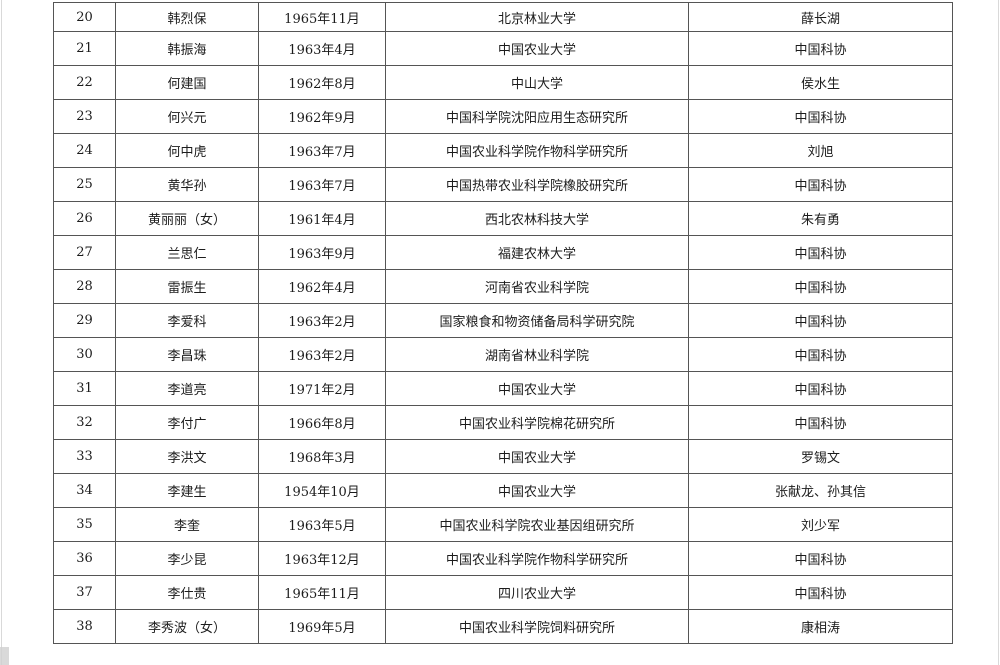 Image resolution: width=1000 pixels, height=665 pixels. I want to click on table-row: 33 李洪文 1968年3月 中国农业大学 罗锡文, so click(503, 456).